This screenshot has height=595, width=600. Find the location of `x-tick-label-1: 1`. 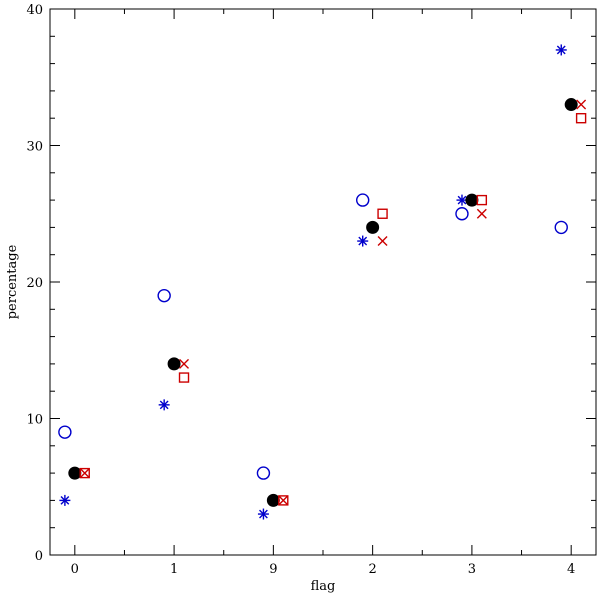

x-tick-label-1: 1 is located at coordinates (174, 569).